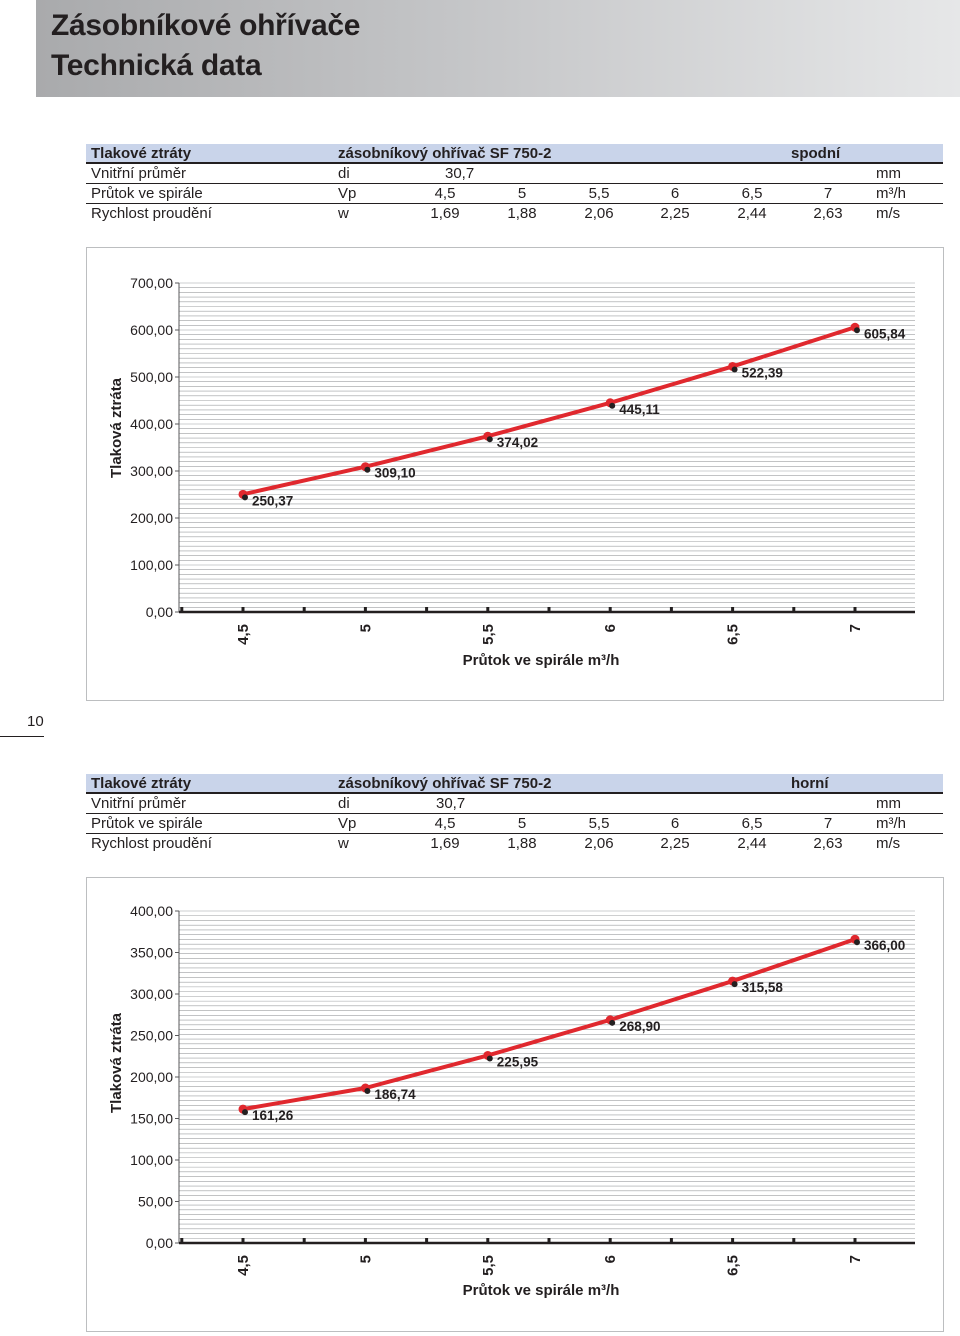 The width and height of the screenshot is (960, 1336). What do you see at coordinates (518, 1061) in the screenshot?
I see `data-label: 225,95` at bounding box center [518, 1061].